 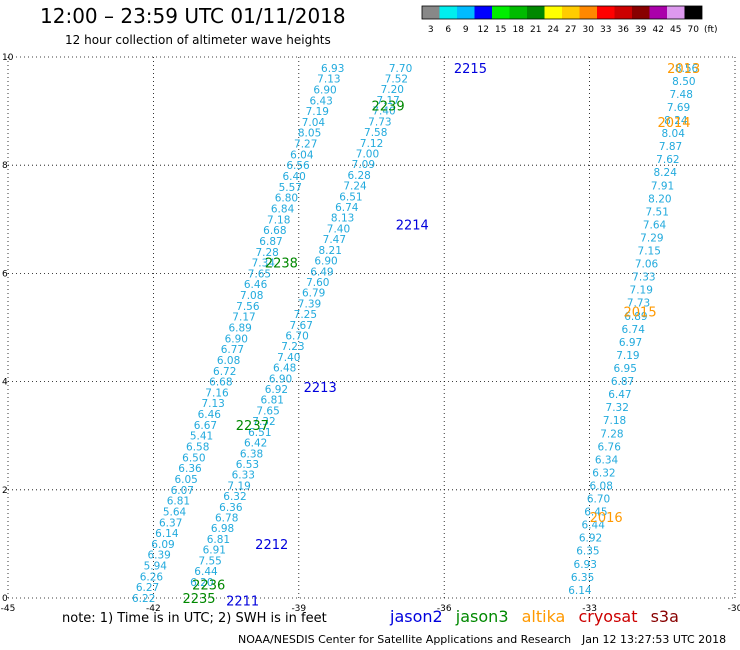 I want to click on swh-data-point: 6.44, so click(x=206, y=572).